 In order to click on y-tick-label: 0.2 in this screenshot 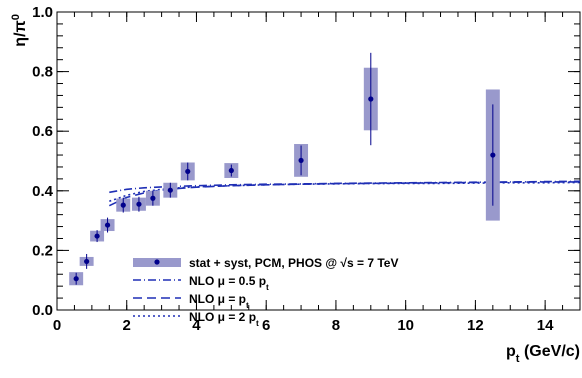, I will do `click(42, 250)`.